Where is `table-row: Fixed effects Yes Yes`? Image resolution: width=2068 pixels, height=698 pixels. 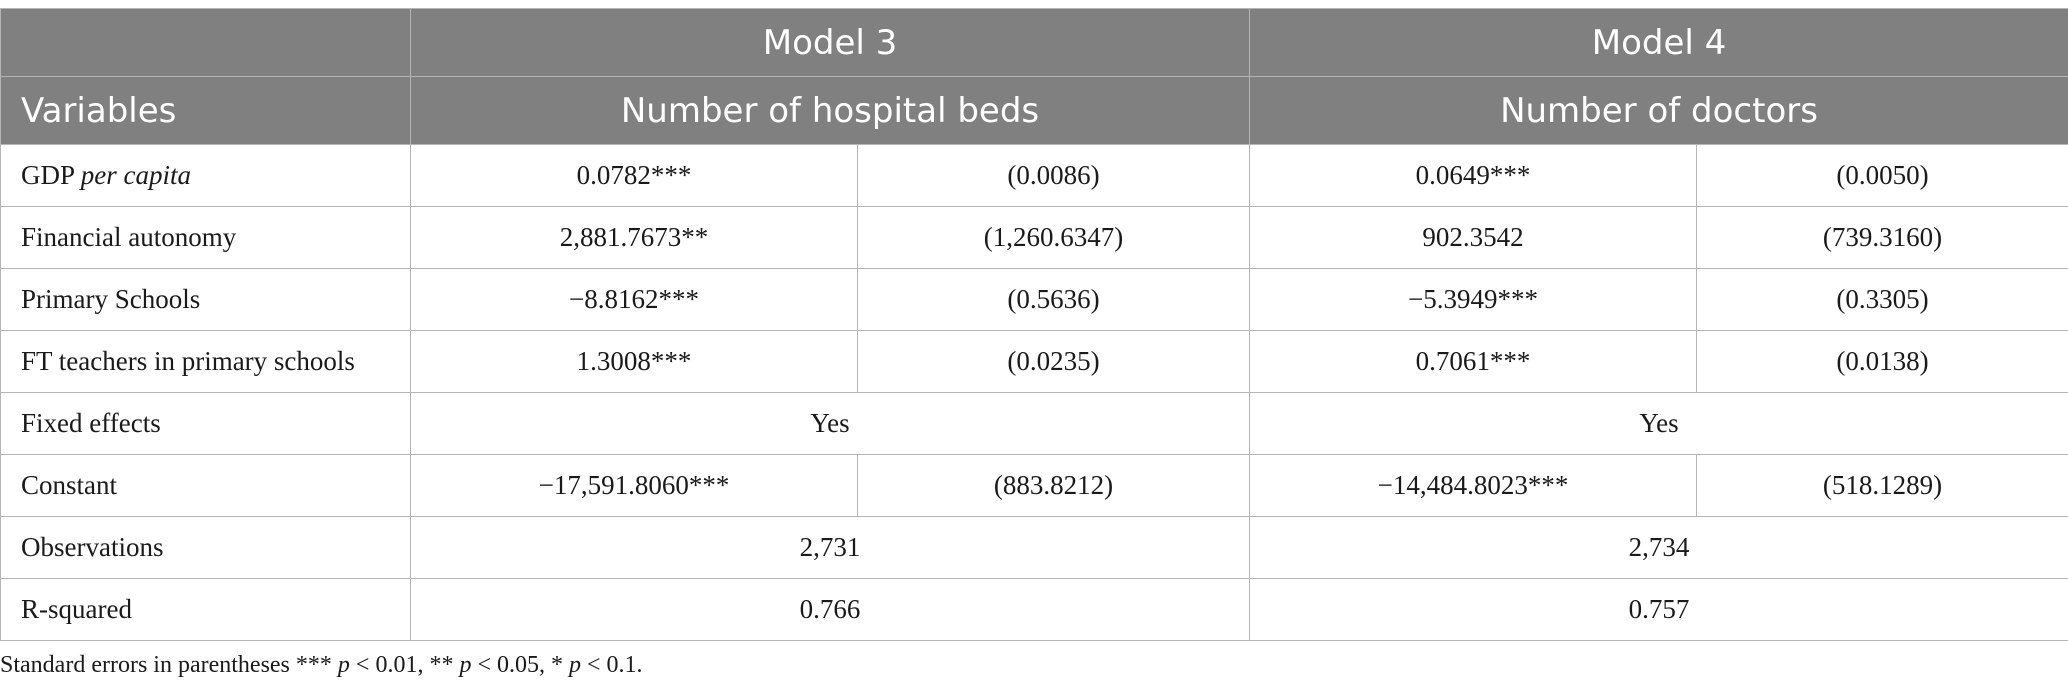
table-row: Fixed effects Yes Yes is located at coordinates (1034, 423).